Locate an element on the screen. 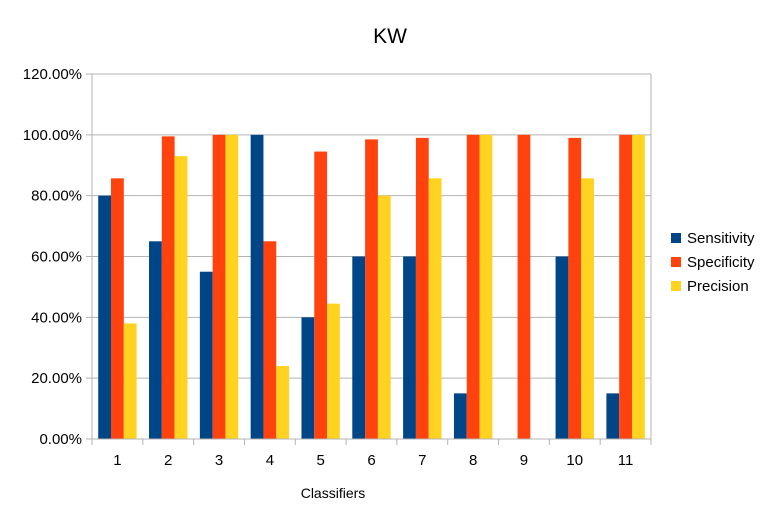 The height and width of the screenshot is (526, 781). x-tick-label: 6 is located at coordinates (371, 460).